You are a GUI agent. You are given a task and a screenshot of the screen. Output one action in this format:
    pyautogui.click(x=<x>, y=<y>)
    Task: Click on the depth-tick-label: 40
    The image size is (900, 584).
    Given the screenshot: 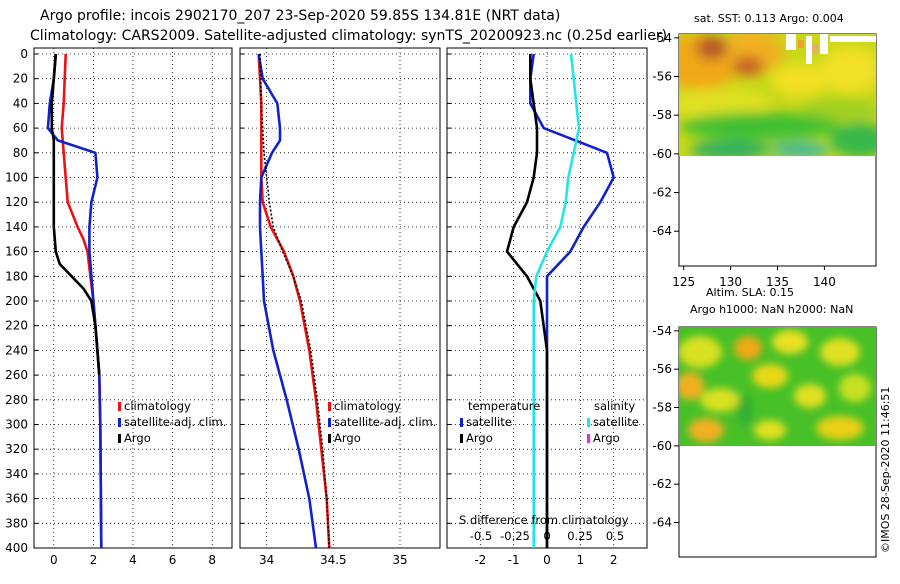 What is the action you would take?
    pyautogui.click(x=20, y=103)
    